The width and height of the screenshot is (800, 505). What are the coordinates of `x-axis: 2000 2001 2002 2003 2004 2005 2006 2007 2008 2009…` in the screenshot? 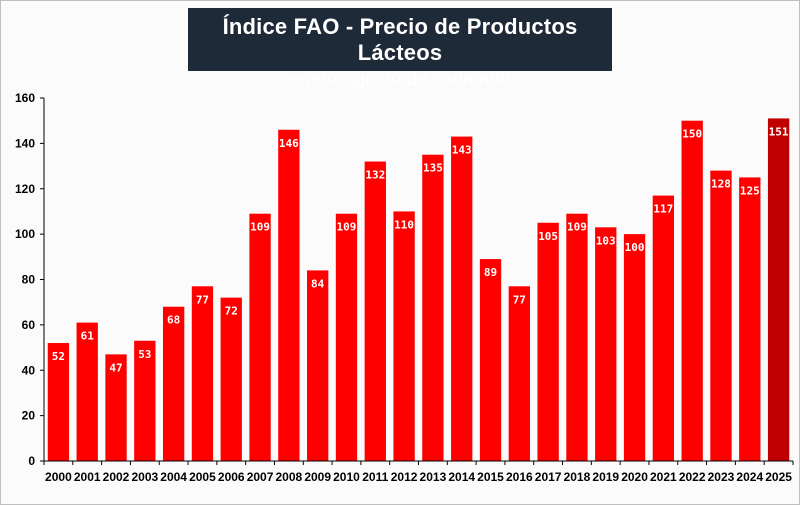 It's located at (418, 472).